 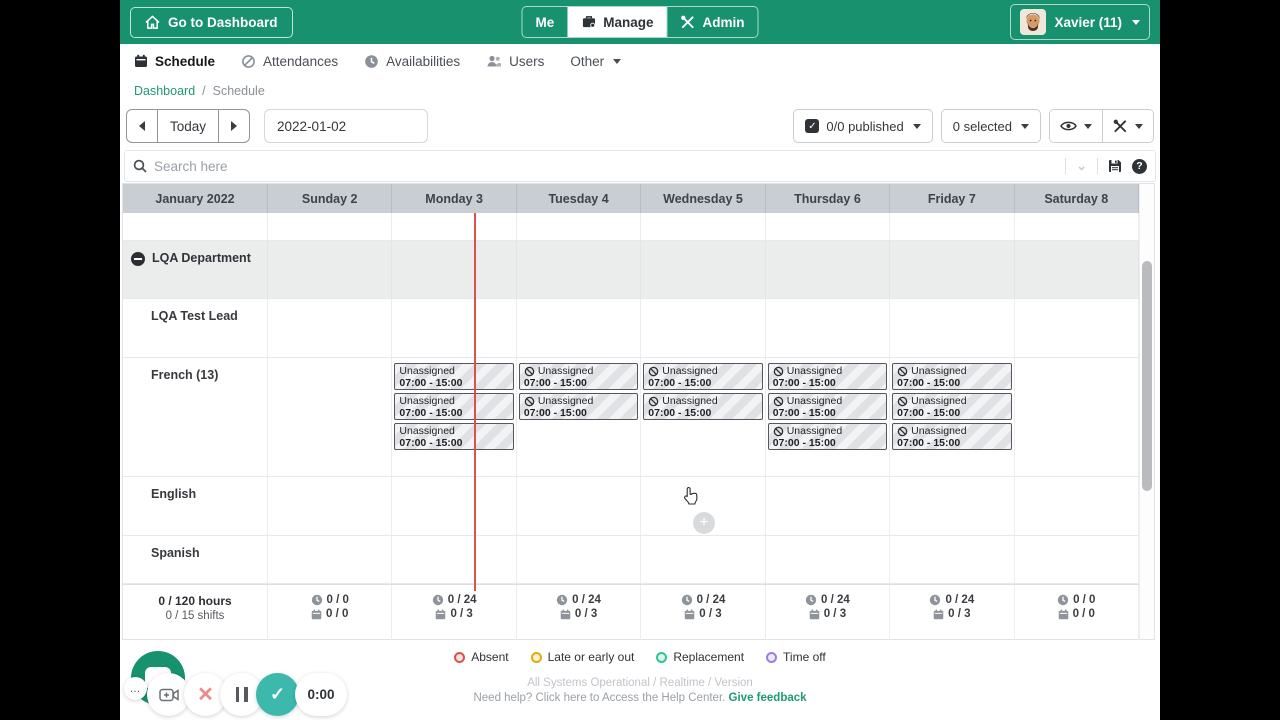 I want to click on date-input: 2022-01-02, so click(x=346, y=126).